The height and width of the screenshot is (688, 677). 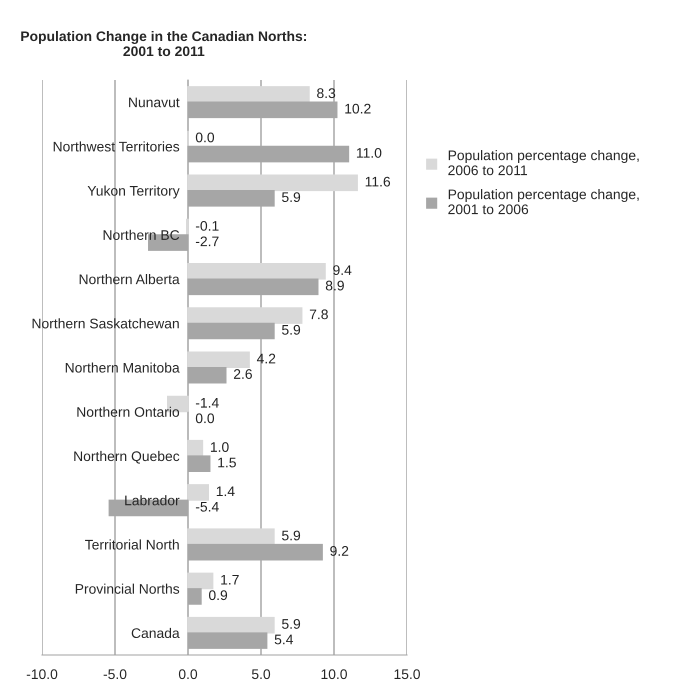 I want to click on data-label: -1.4, so click(x=207, y=403).